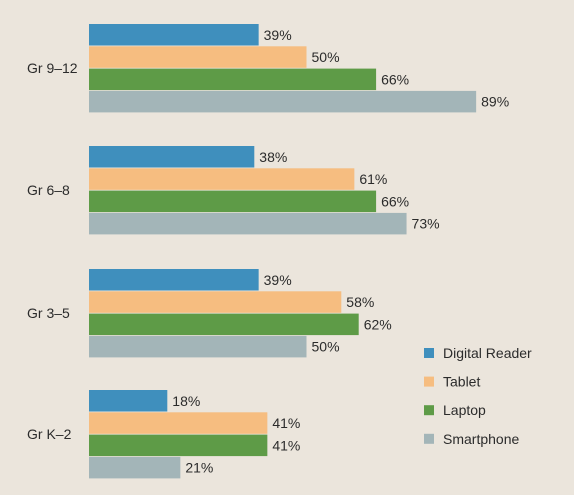 Image resolution: width=574 pixels, height=495 pixels. I want to click on data-label: 89%, so click(495, 102).